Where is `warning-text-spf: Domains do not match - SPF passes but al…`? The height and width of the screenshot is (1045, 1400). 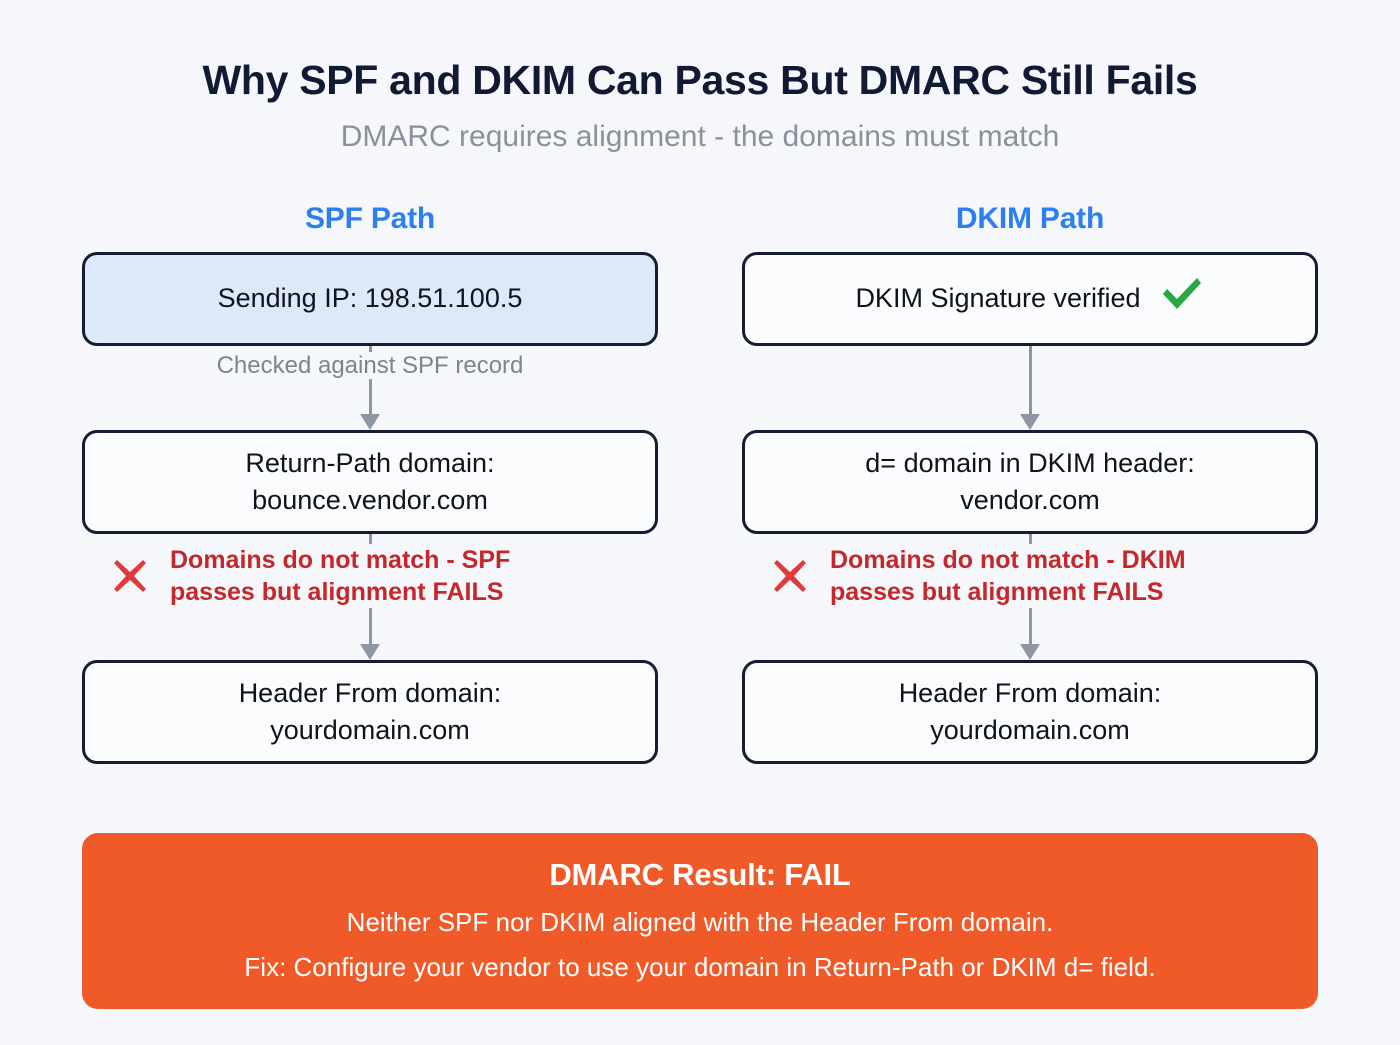 warning-text-spf: Domains do not match - SPF passes but al… is located at coordinates (340, 576).